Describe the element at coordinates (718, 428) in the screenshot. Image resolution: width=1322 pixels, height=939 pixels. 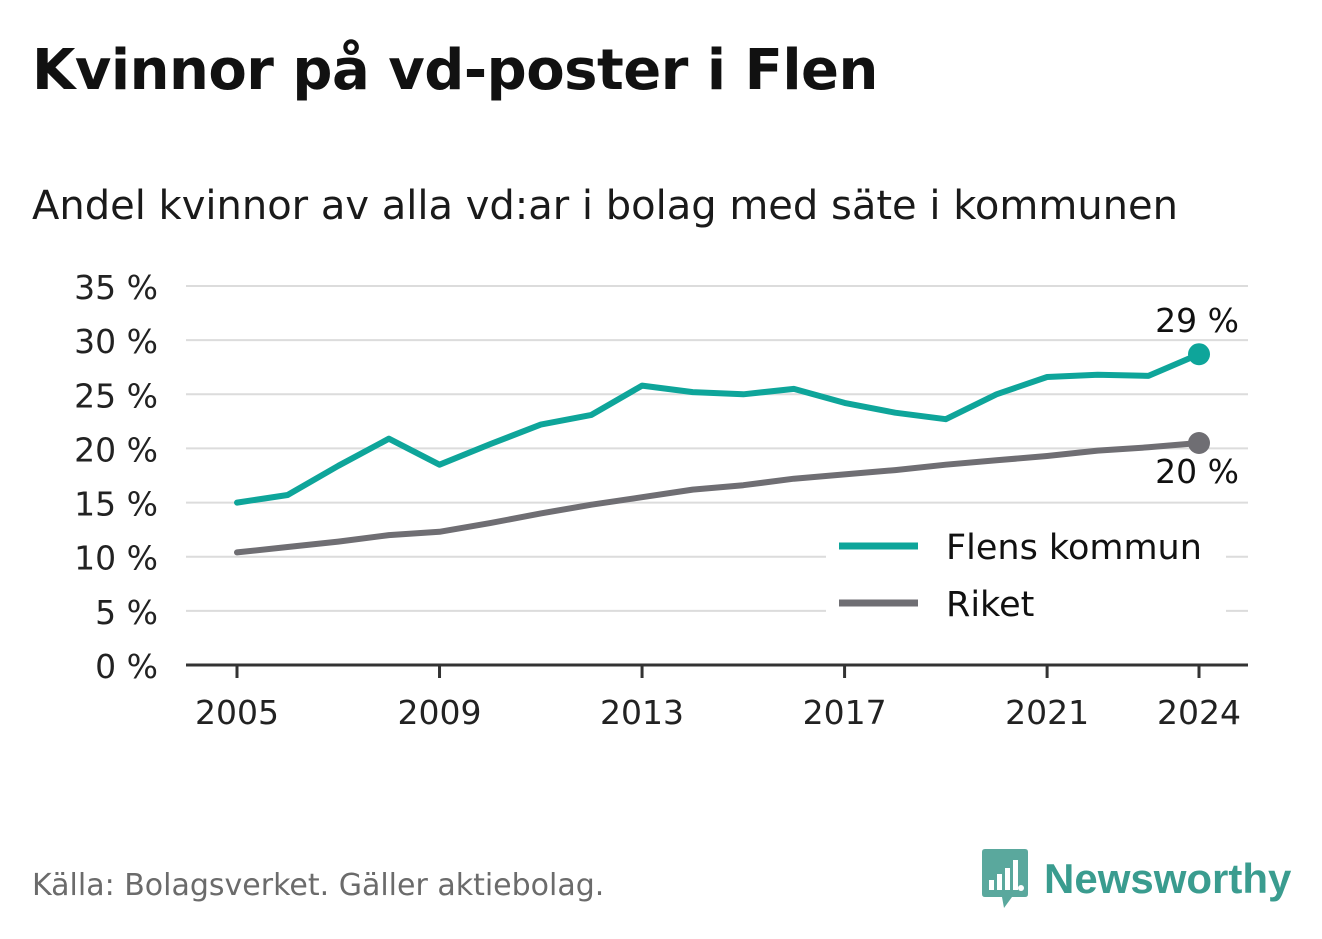
I see `series-line-flen` at that location.